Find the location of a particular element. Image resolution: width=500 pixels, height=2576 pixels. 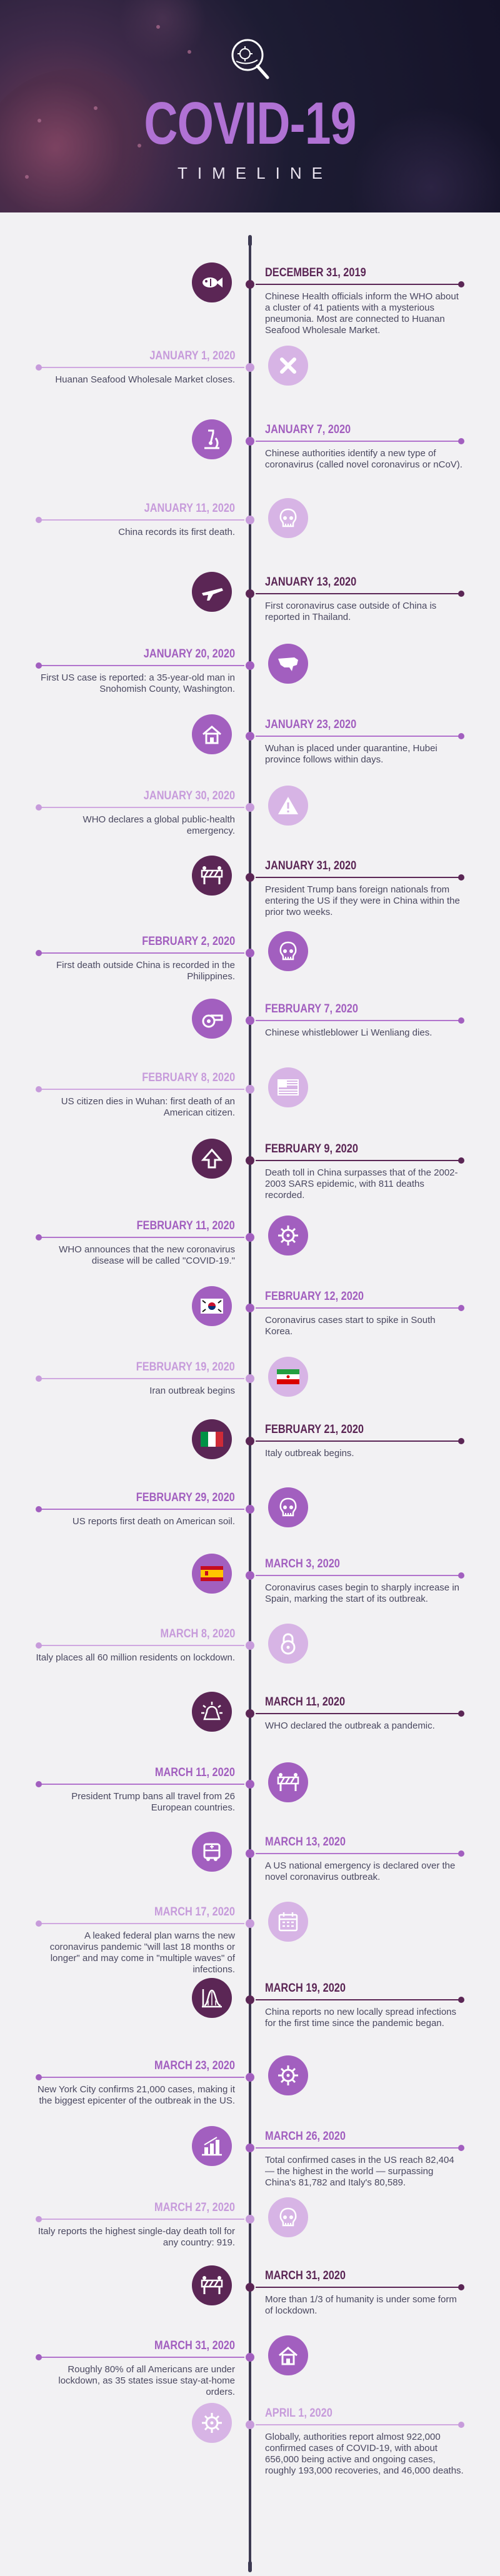

south-korea-flag-icon is located at coordinates (212, 1306).